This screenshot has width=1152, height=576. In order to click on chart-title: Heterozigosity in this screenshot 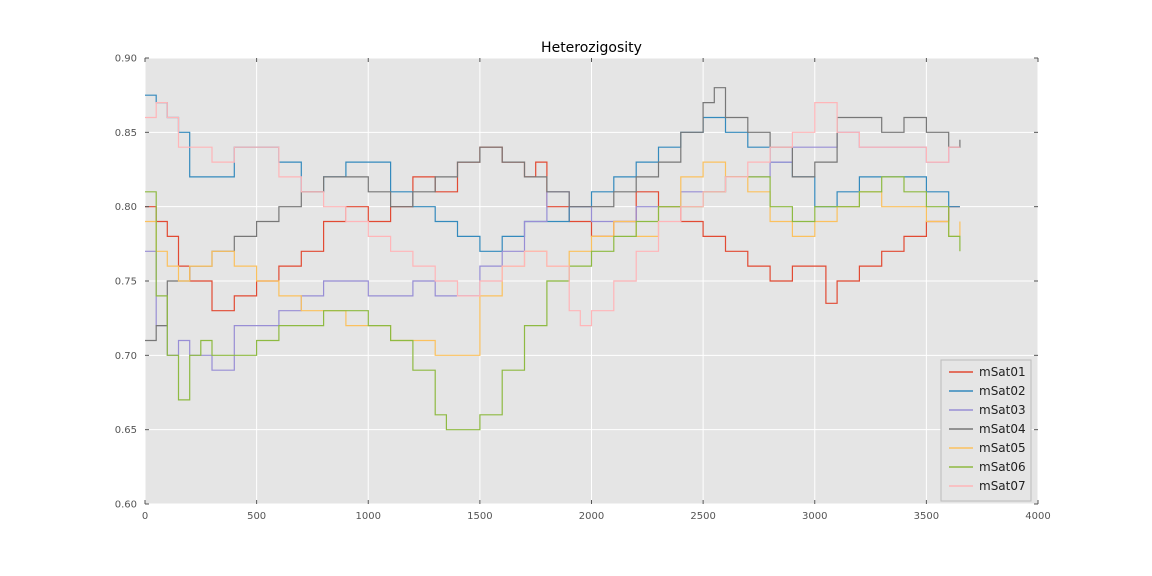, I will do `click(591, 48)`.